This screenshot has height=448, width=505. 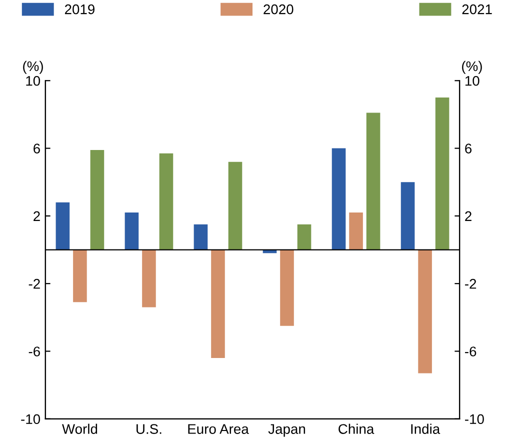 I want to click on y-tick-label: -10, so click(x=30, y=419).